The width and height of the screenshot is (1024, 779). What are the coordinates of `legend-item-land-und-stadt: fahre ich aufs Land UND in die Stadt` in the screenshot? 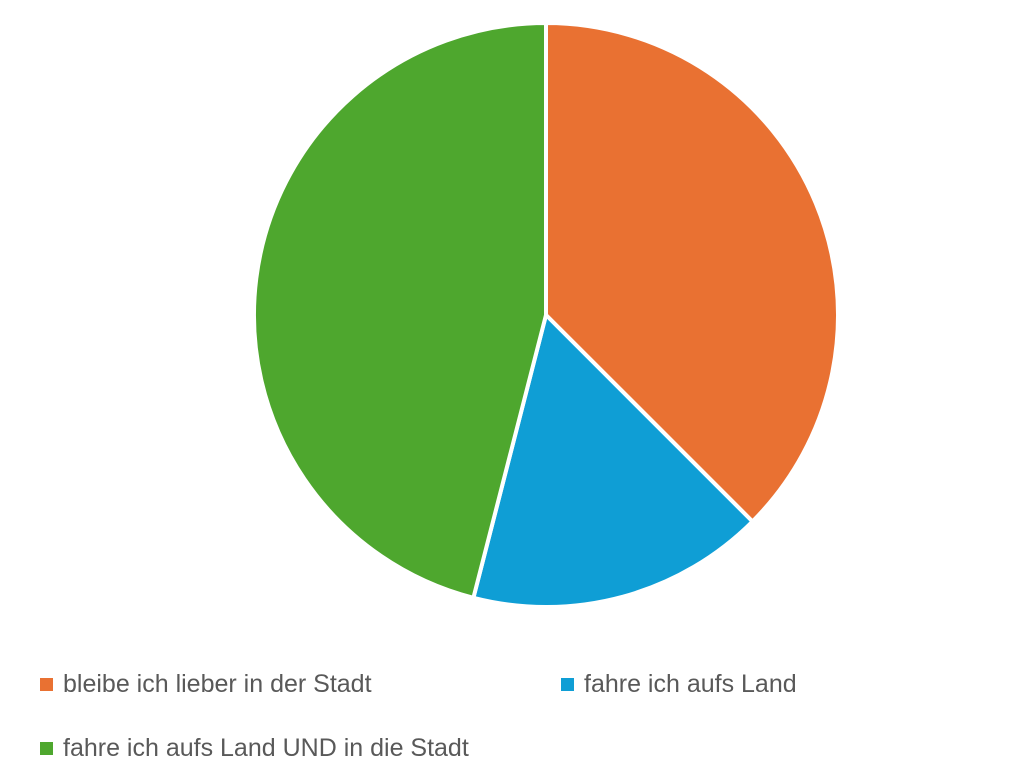 It's located at (254, 748).